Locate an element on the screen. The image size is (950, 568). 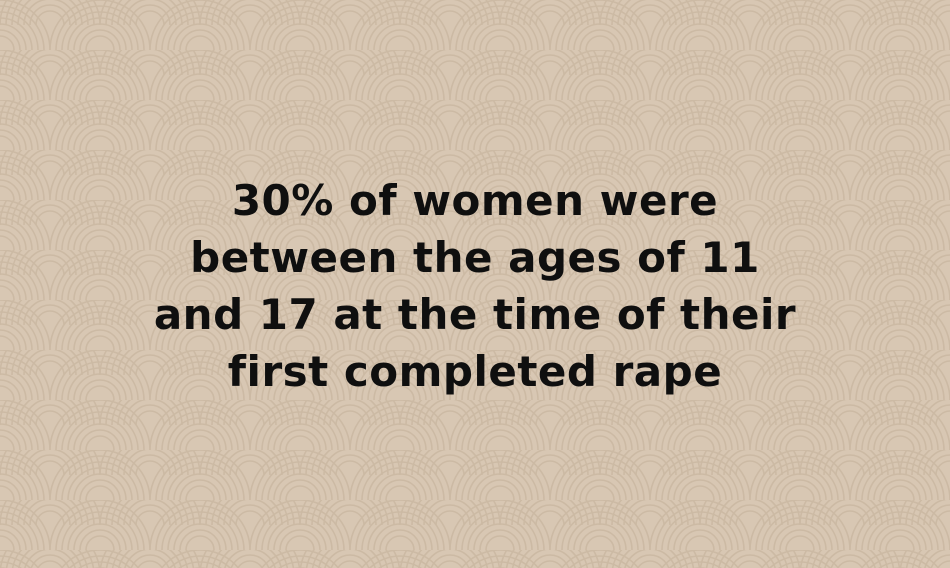
statement-line-4: first completed rape is located at coordinates (475, 371).